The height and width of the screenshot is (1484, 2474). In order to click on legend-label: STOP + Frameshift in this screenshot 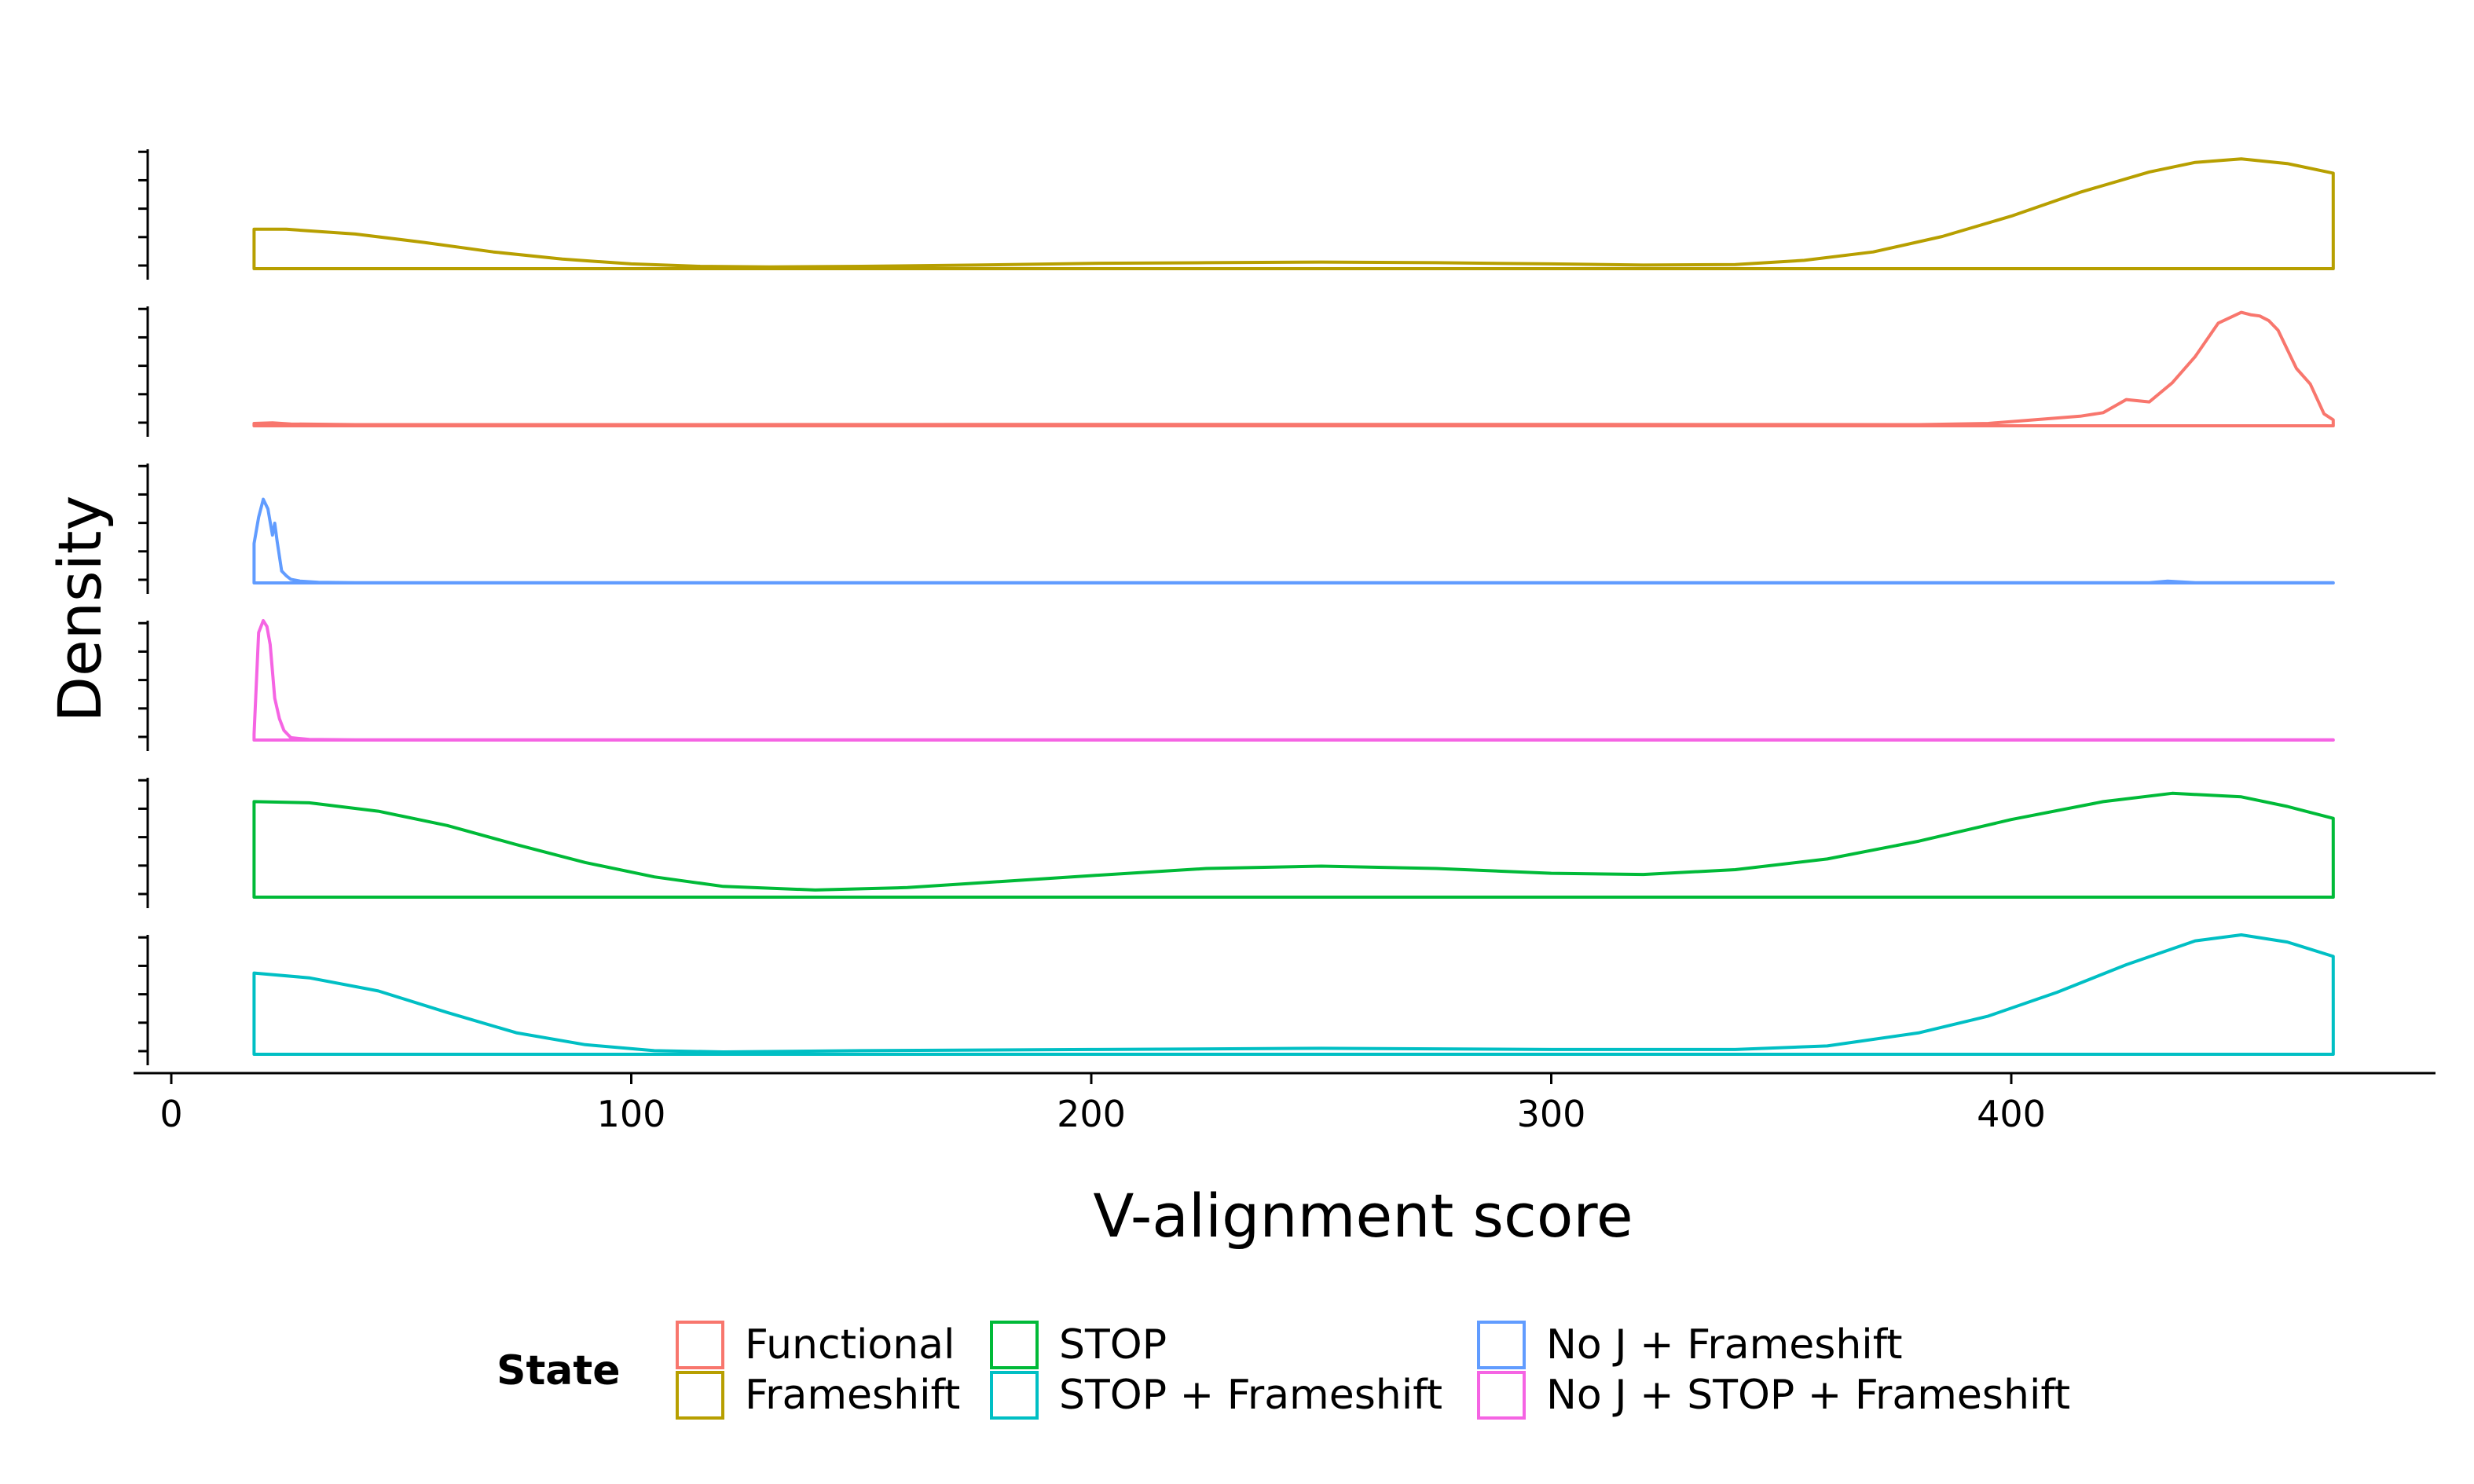, I will do `click(1250, 1395)`.